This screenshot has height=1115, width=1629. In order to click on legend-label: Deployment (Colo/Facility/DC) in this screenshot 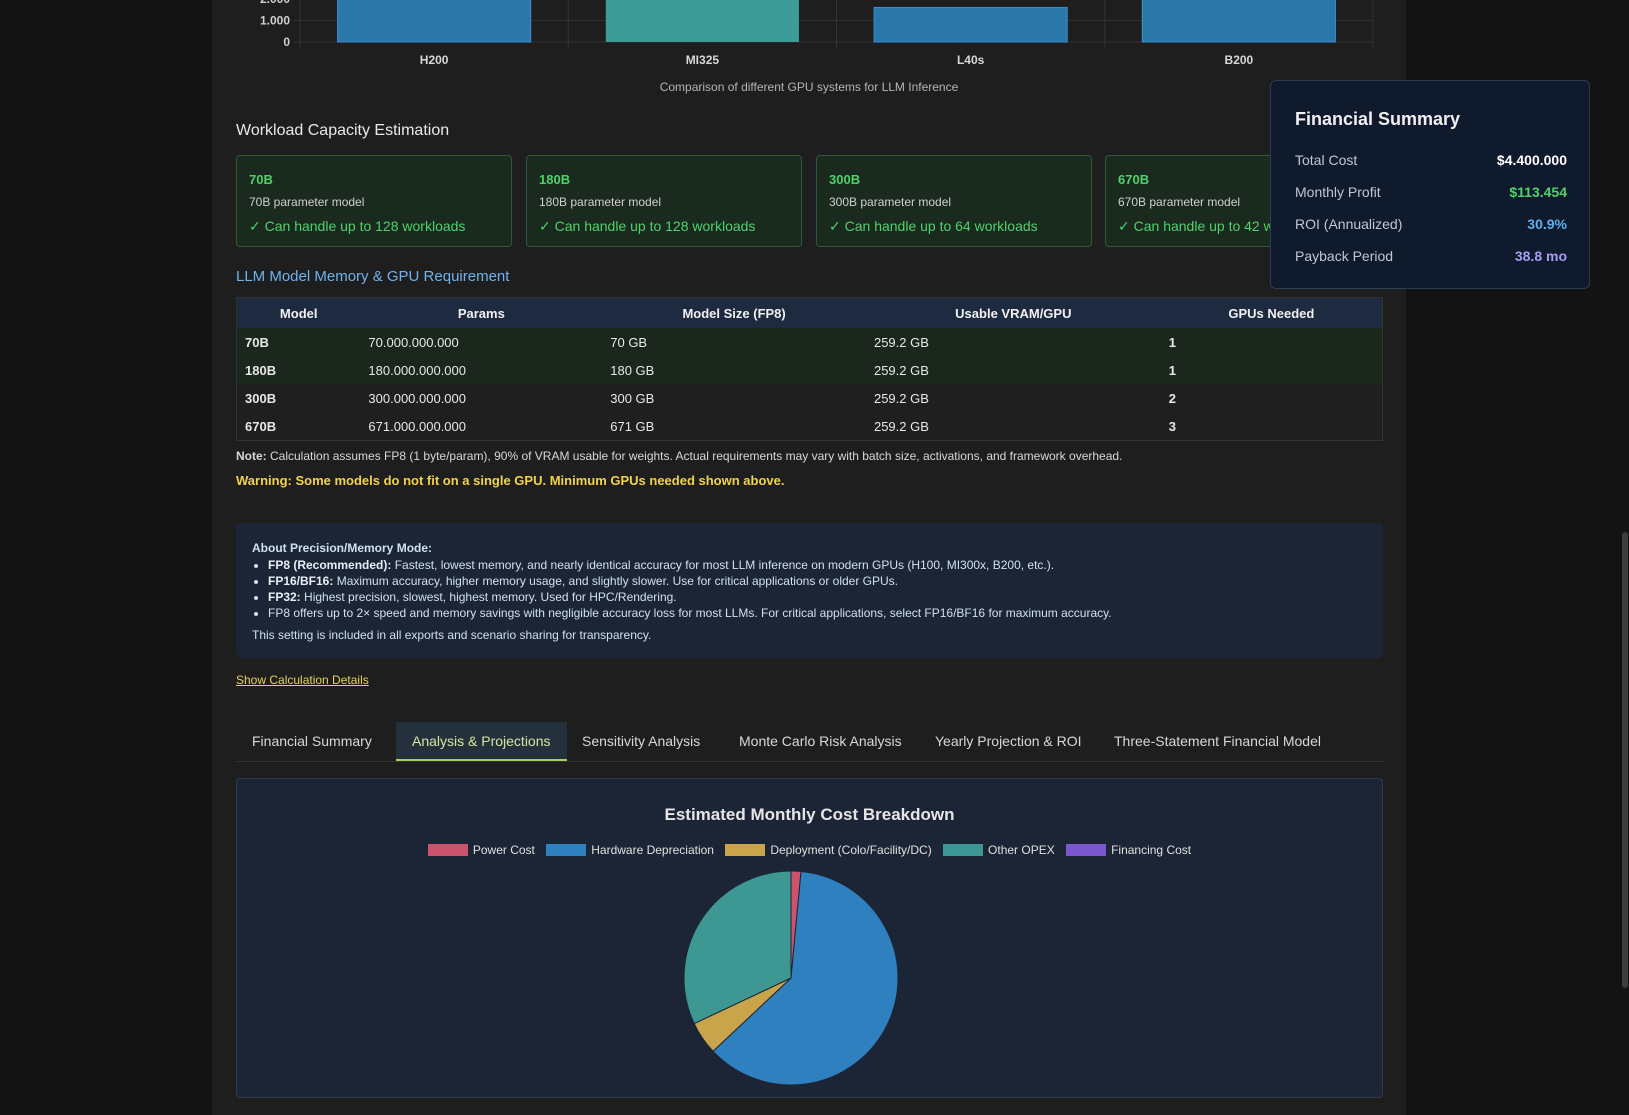, I will do `click(851, 850)`.